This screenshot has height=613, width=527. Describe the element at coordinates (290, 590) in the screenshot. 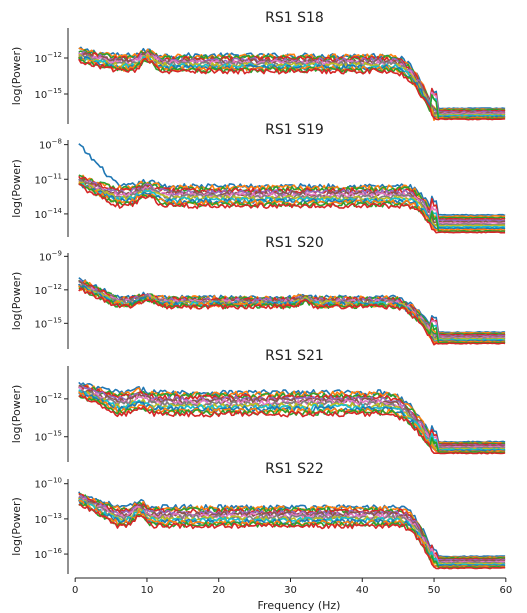

I see `x-tick-label: 30` at that location.